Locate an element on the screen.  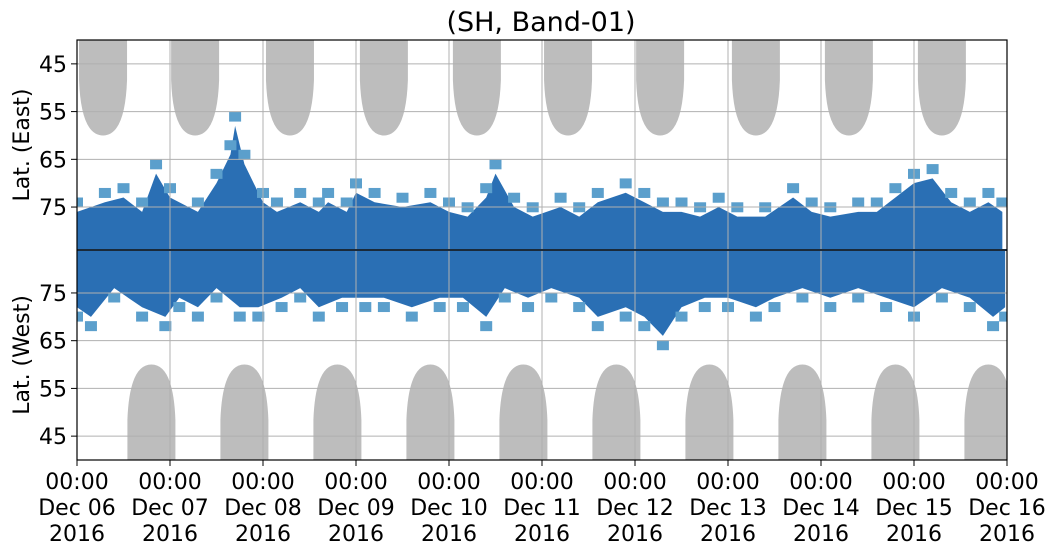
x-tick-time-7: 00:00 is located at coordinates (727, 482).